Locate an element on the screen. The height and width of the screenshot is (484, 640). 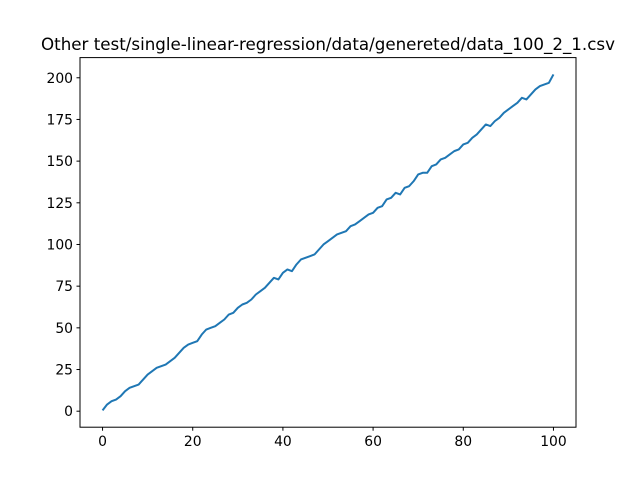
x-tick-label: 0 is located at coordinates (102, 442).